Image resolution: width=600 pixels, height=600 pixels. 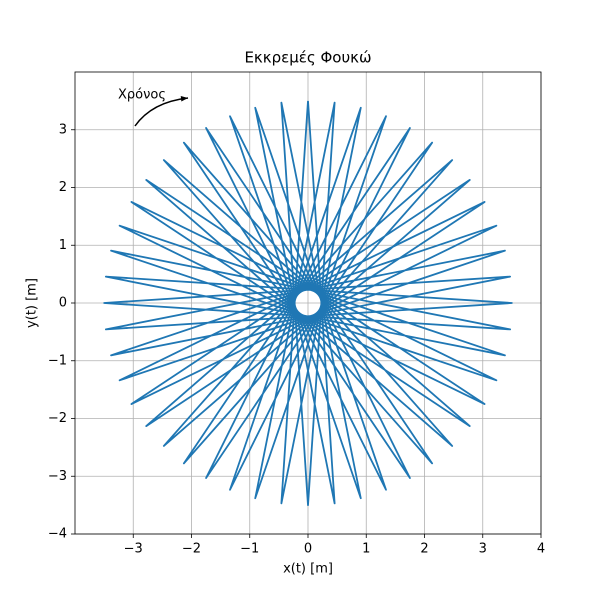 I want to click on x-axis-label: x(t) [m], so click(x=308, y=569).